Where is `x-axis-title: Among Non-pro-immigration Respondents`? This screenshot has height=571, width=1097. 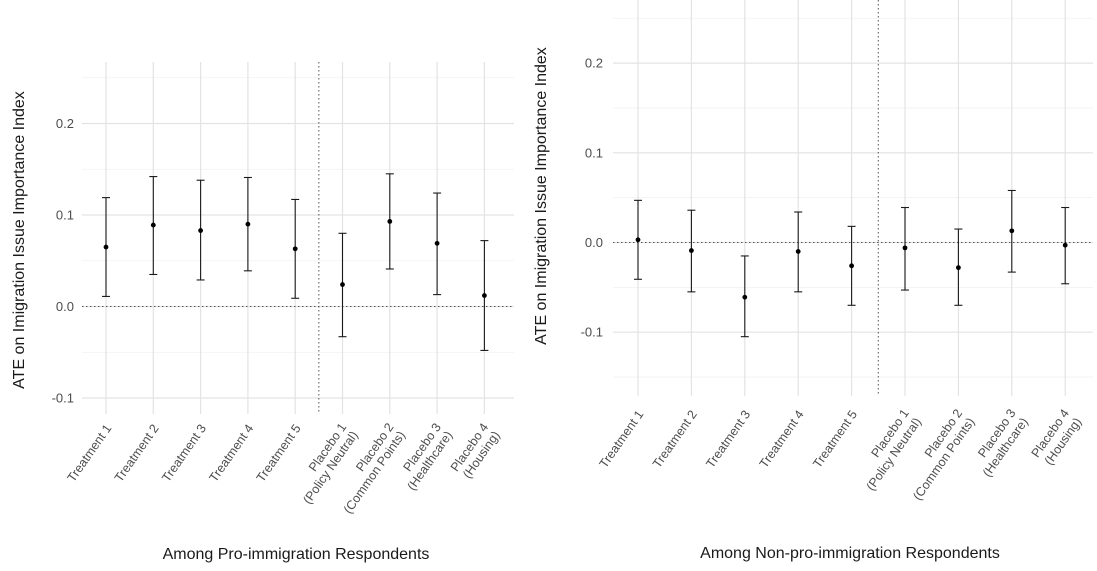
x-axis-title: Among Non-pro-immigration Respondents is located at coordinates (850, 553).